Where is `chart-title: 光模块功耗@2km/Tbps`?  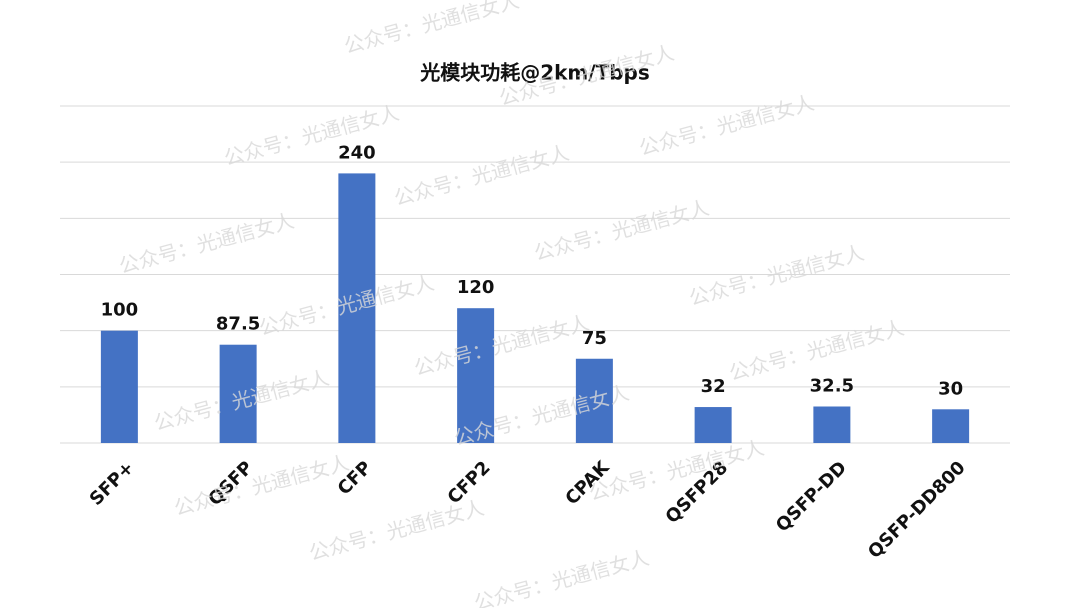 chart-title: 光模块功耗@2km/Tbps is located at coordinates (534, 73).